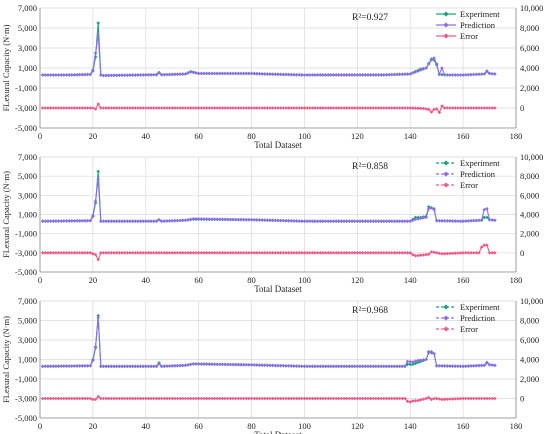 The image size is (550, 434). Describe the element at coordinates (529, 28) in the screenshot. I see `y2-tick-label: 8,000` at that location.